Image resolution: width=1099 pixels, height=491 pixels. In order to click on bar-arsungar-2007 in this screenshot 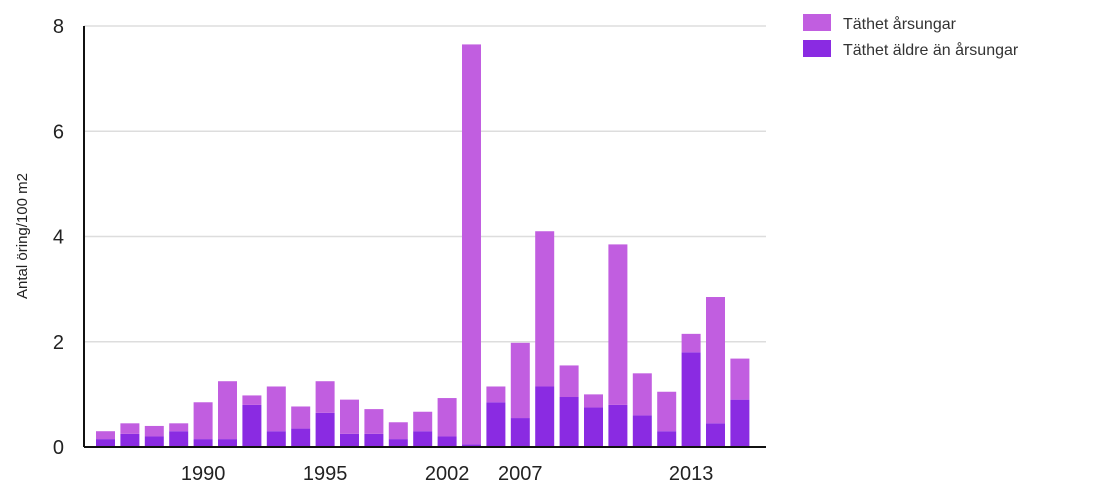, I will do `click(569, 381)`.